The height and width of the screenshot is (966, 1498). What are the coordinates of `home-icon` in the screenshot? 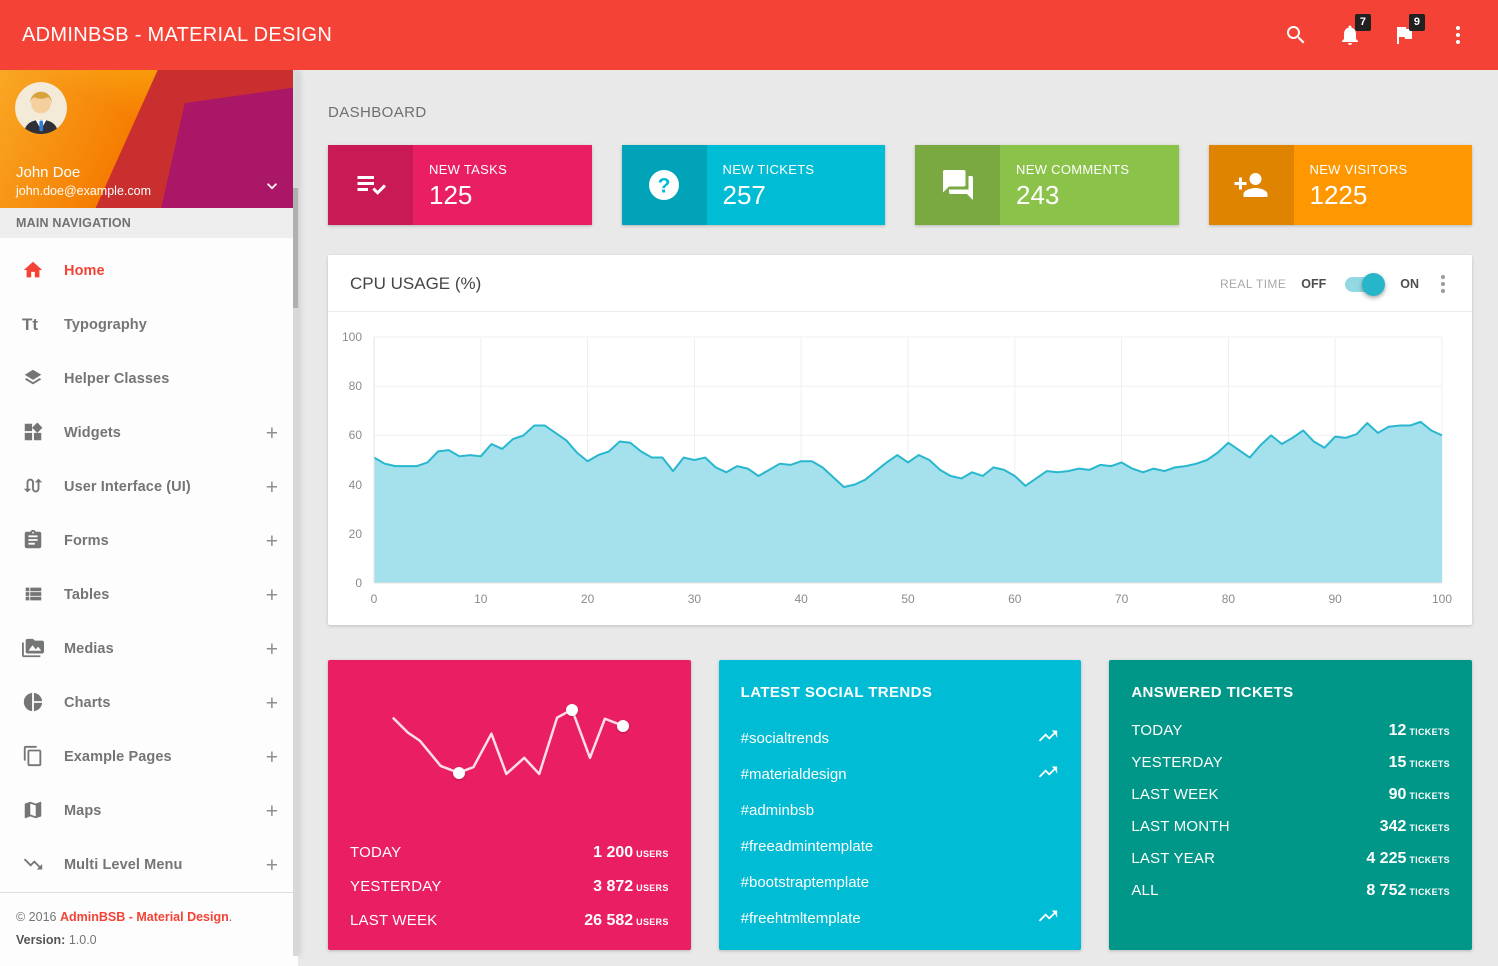 It's located at (34, 271).